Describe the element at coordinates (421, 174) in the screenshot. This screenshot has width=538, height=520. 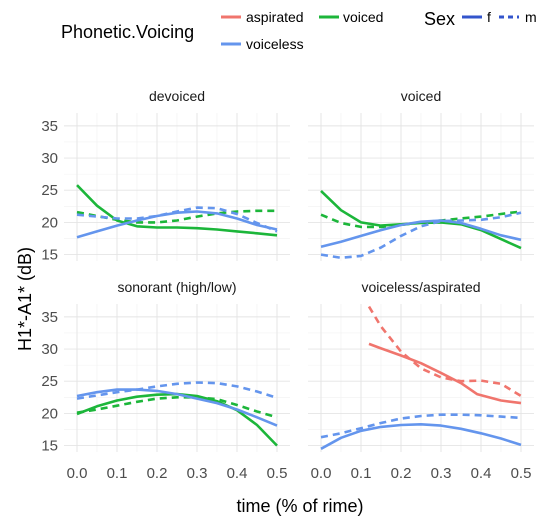
I see `panel-2: voiced` at that location.